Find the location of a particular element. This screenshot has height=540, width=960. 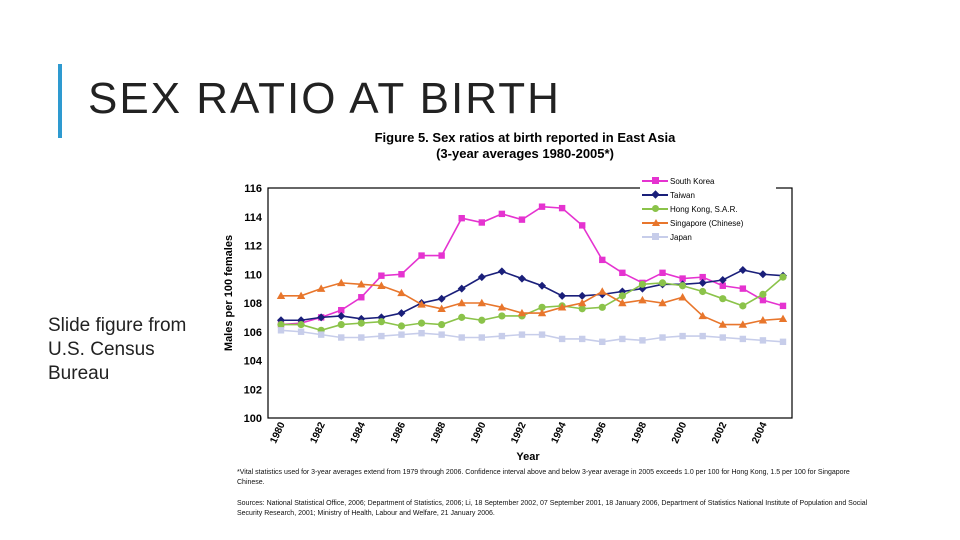

y-tick-label: 112 is located at coordinates (253, 247).